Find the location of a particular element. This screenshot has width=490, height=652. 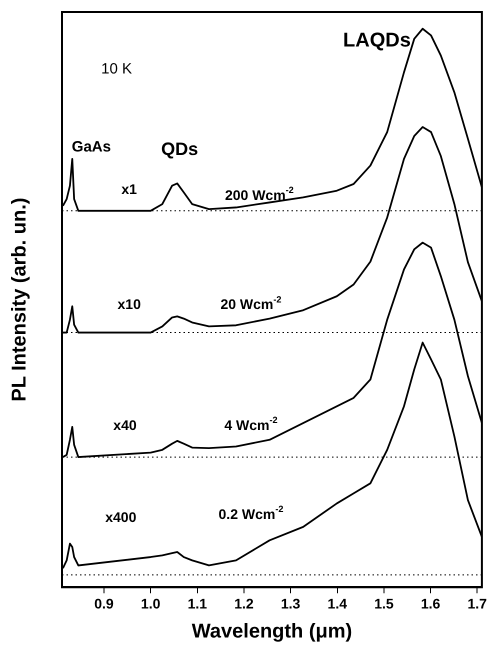

x-tick-label: 1.5 is located at coordinates (384, 603).